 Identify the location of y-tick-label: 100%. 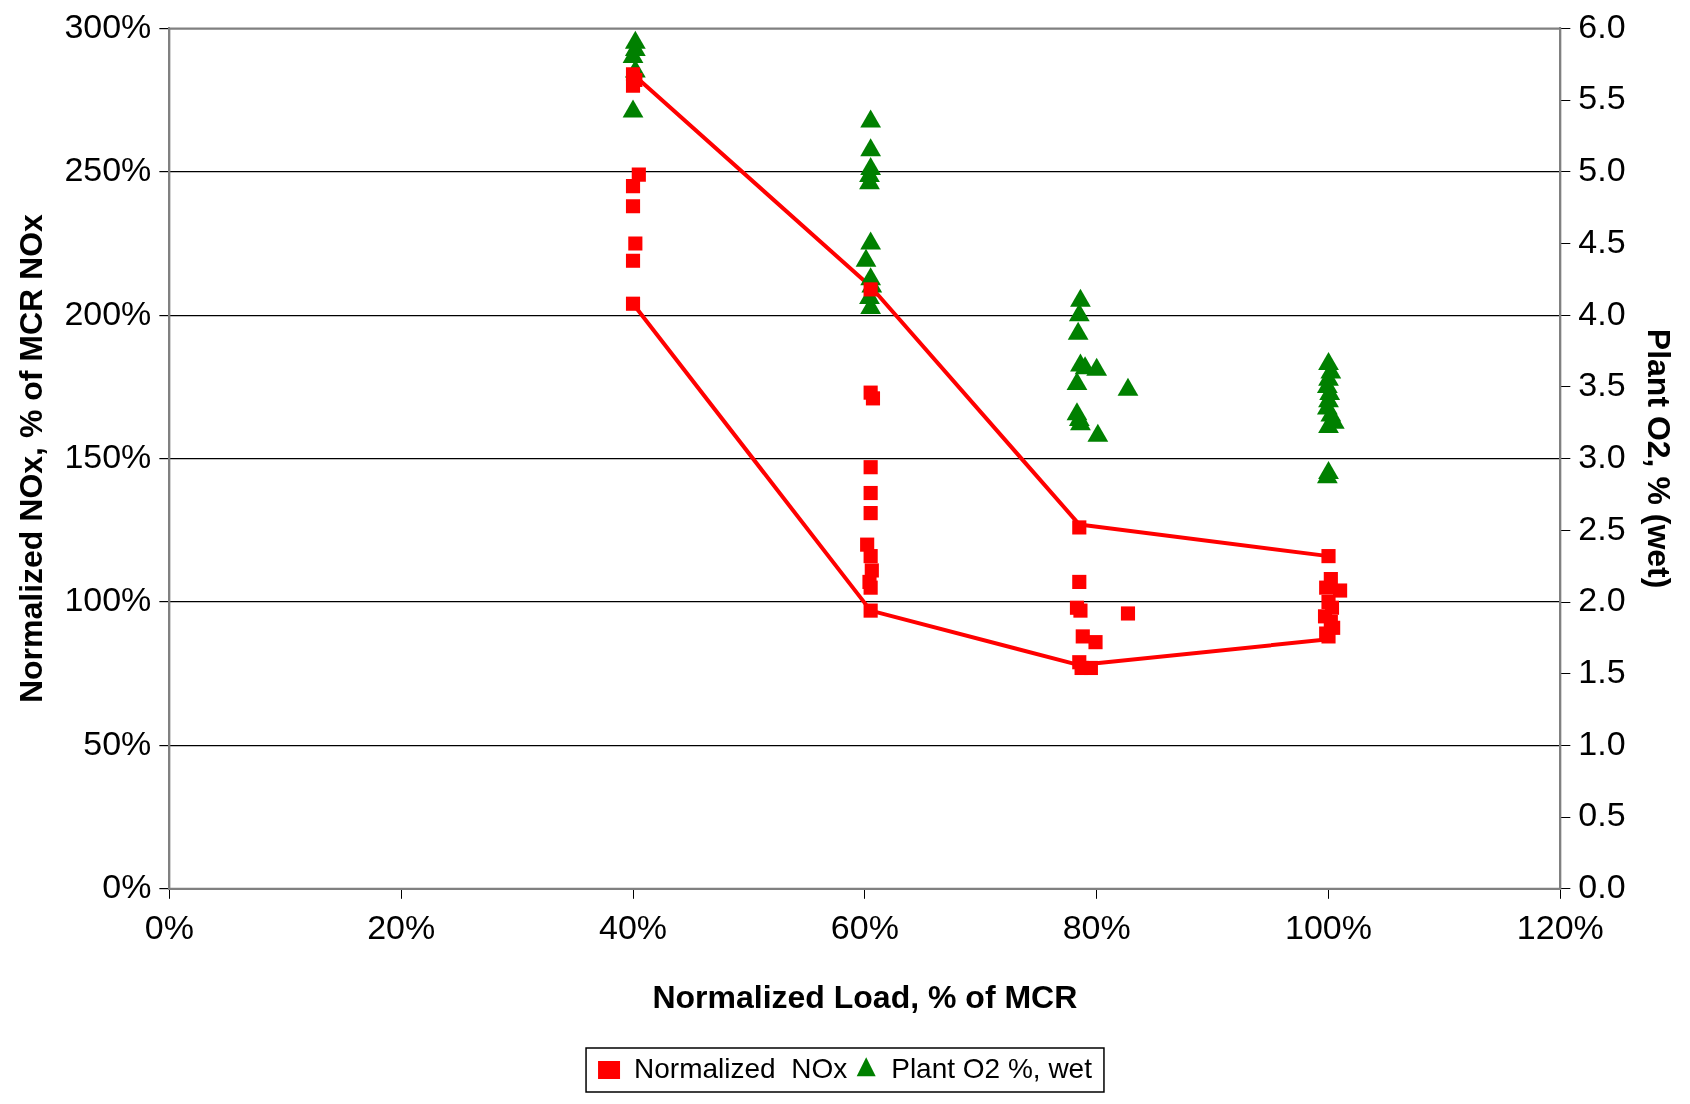
(108, 599).